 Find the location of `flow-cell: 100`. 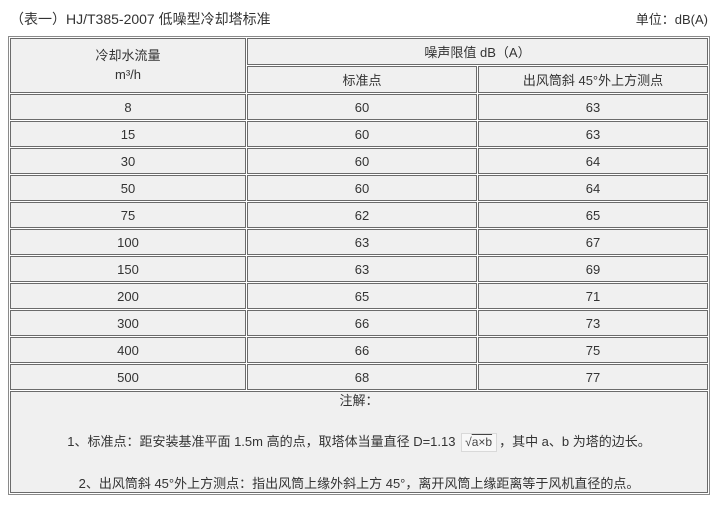

flow-cell: 100 is located at coordinates (128, 242).